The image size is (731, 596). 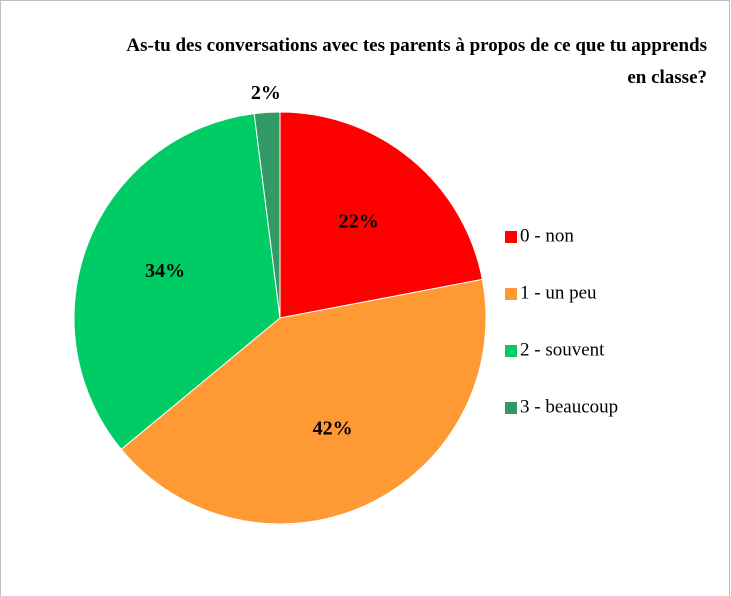 I want to click on legend-label: 3 - beaucoup, so click(x=569, y=406).